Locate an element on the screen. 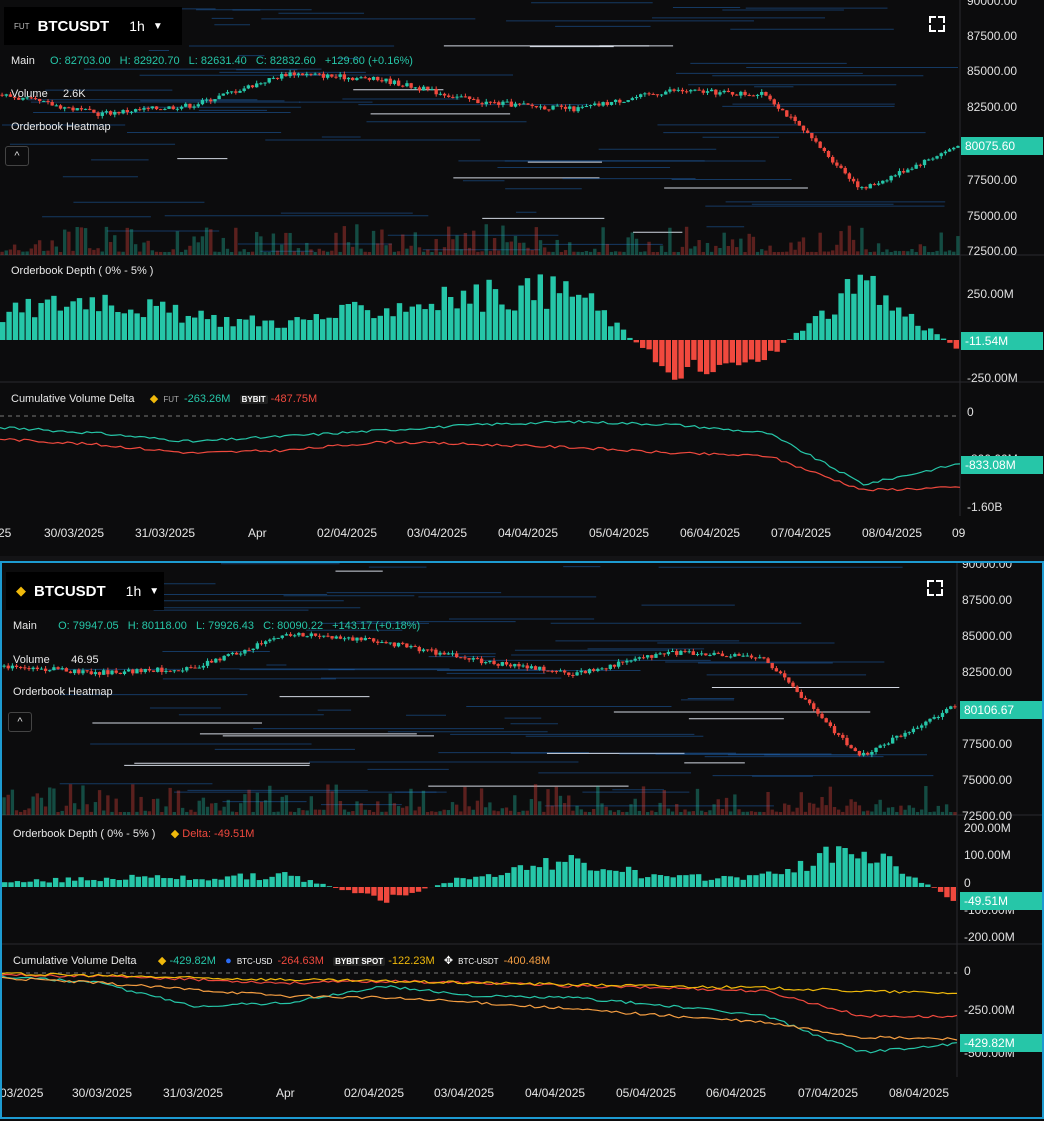 The image size is (1044, 1121). date-label: 03/04/2025 is located at coordinates (437, 533).